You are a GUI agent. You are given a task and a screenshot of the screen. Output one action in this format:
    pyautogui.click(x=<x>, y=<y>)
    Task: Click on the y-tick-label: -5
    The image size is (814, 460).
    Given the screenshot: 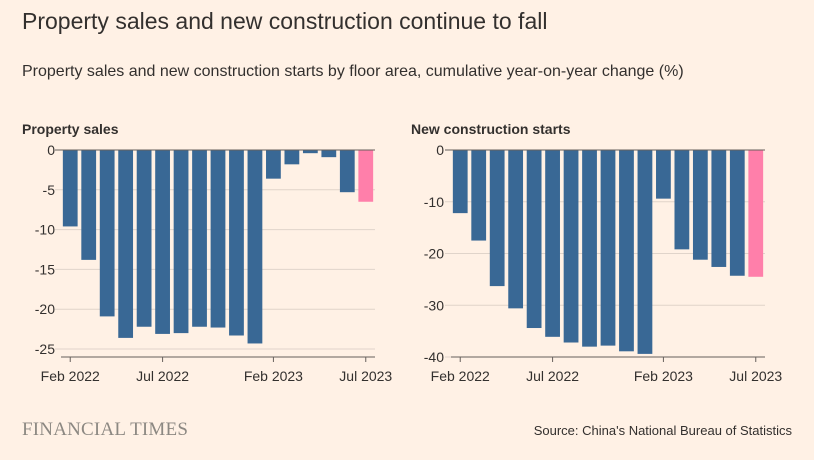 What is the action you would take?
    pyautogui.click(x=49, y=190)
    